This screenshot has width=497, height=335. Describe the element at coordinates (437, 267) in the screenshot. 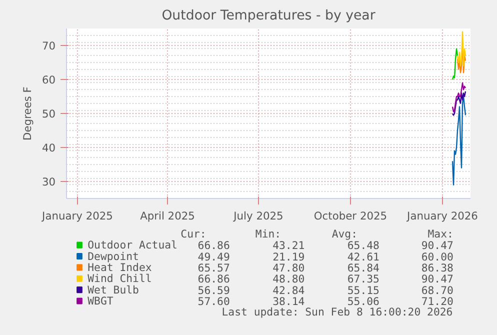

I see `text: 86.38` at that location.